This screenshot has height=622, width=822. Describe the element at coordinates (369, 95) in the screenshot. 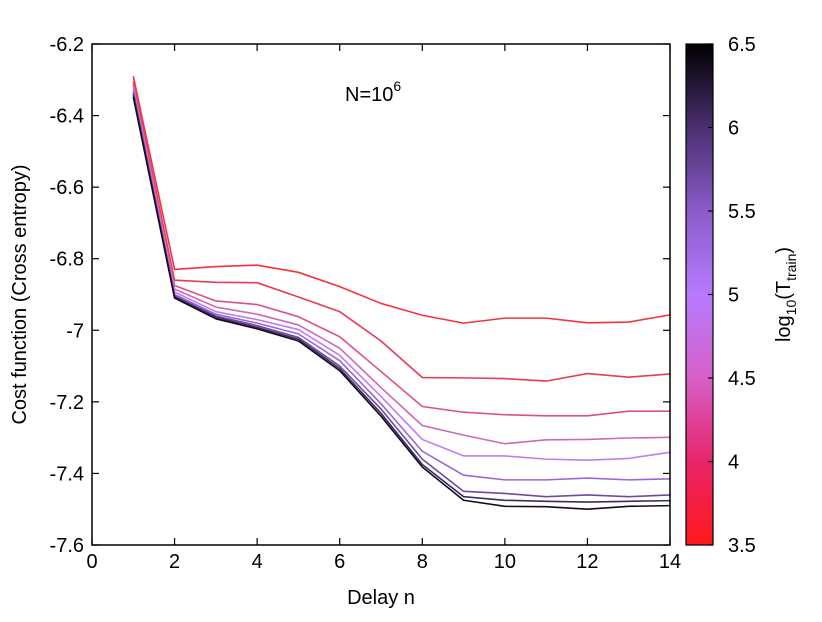

I see `annotation-base: N=10` at that location.